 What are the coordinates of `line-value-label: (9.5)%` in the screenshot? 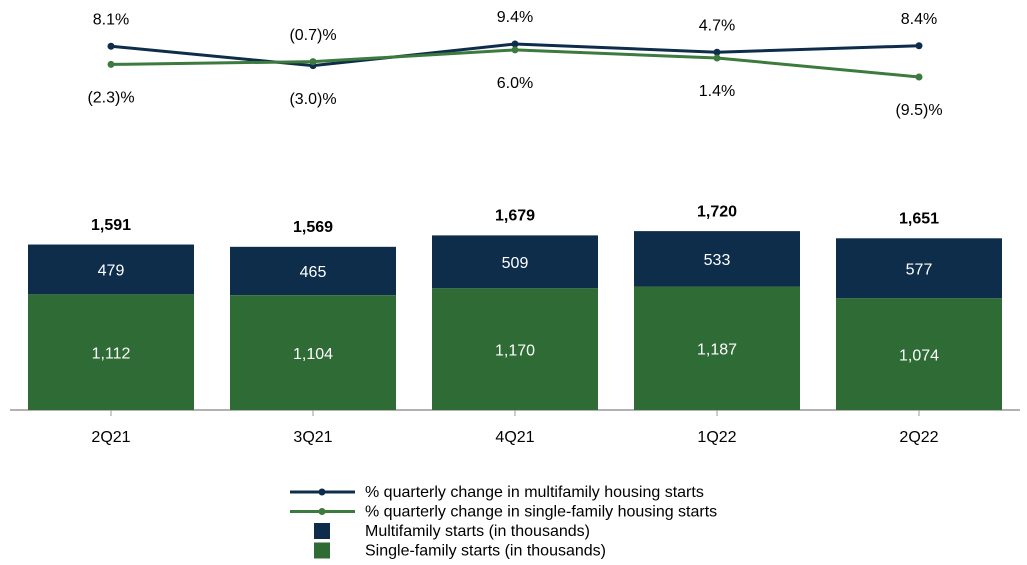 It's located at (918, 110).